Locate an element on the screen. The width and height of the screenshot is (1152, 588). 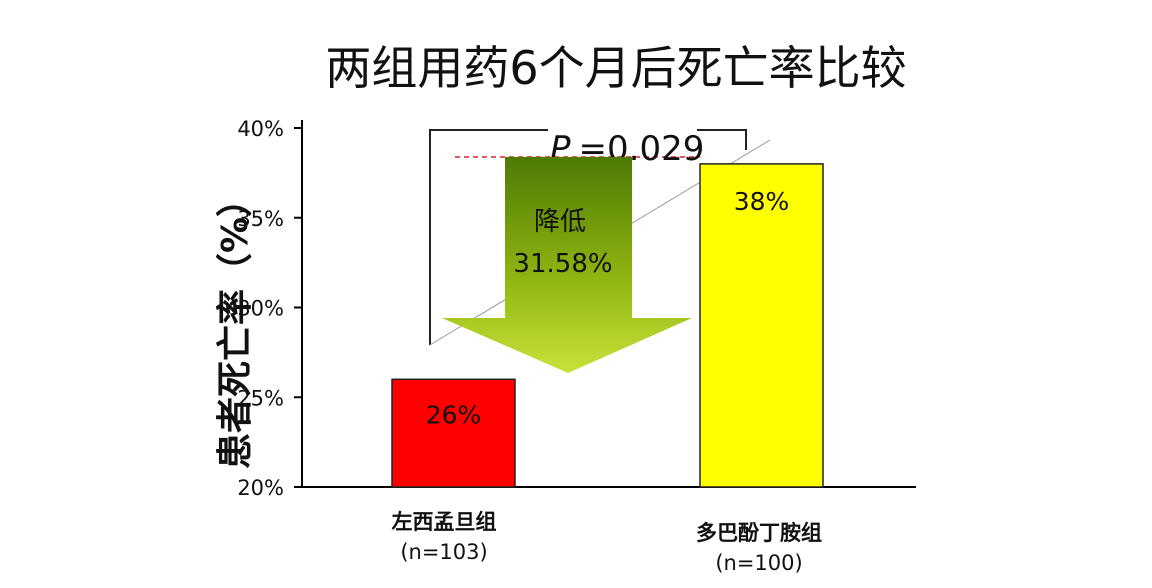
category-name: 多巴酚丁胺组 is located at coordinates (759, 533).